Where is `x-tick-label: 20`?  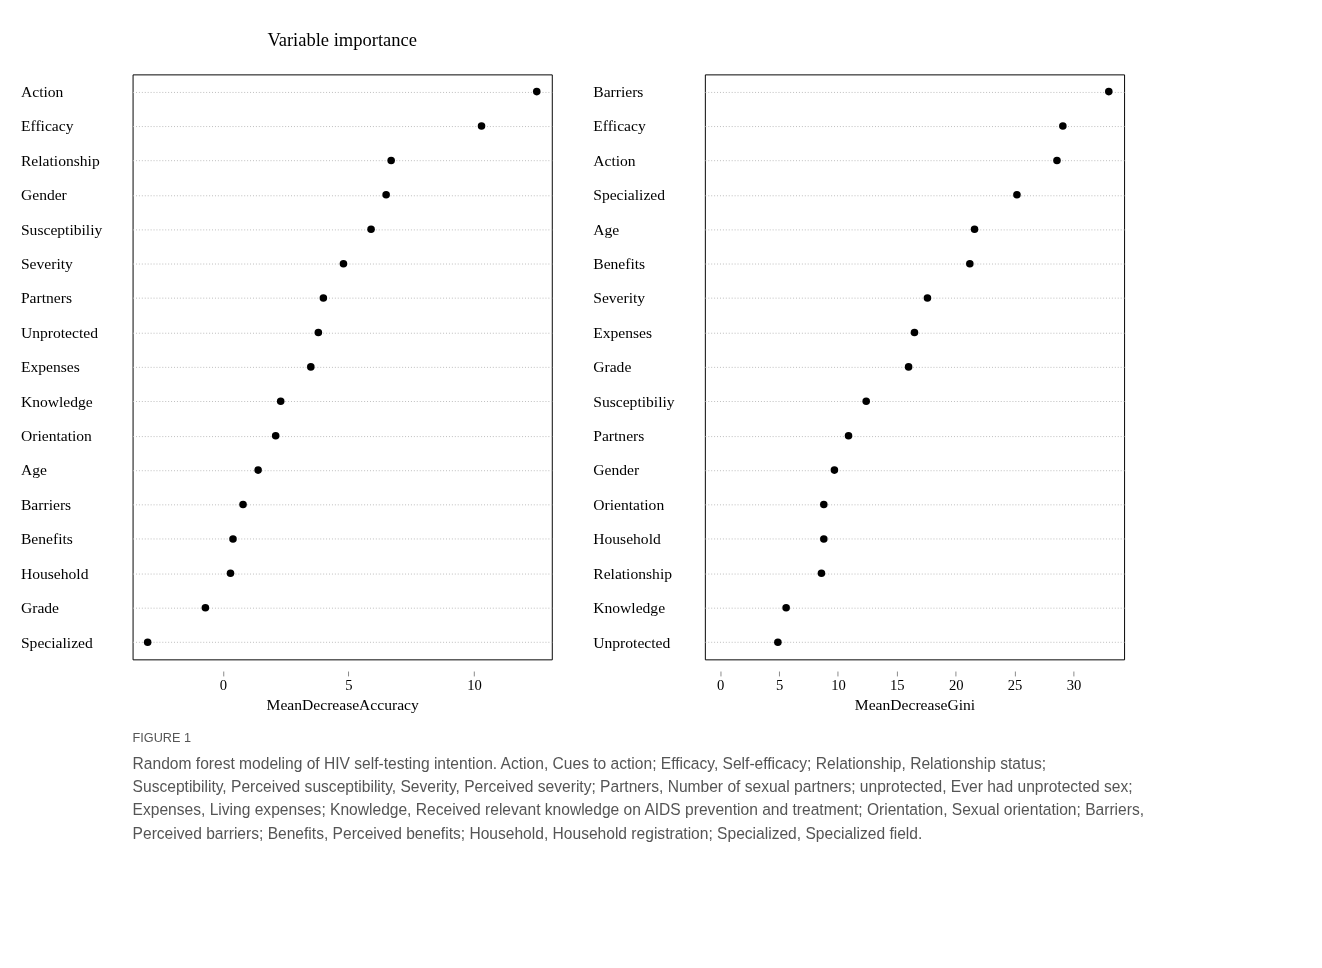 x-tick-label: 20 is located at coordinates (956, 685).